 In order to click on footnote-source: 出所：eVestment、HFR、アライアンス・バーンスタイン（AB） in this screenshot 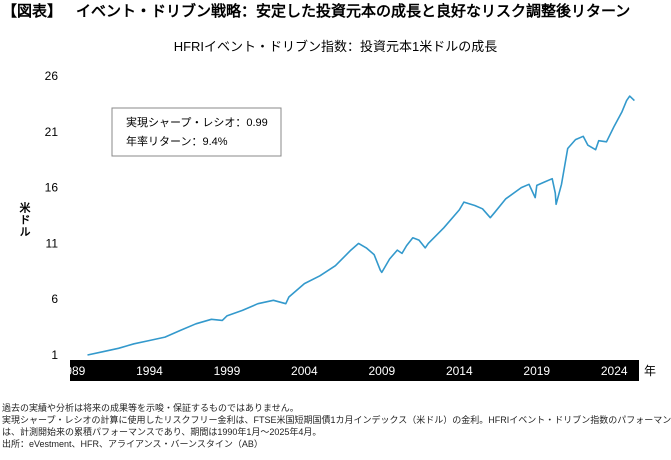, I will do `click(132, 444)`.